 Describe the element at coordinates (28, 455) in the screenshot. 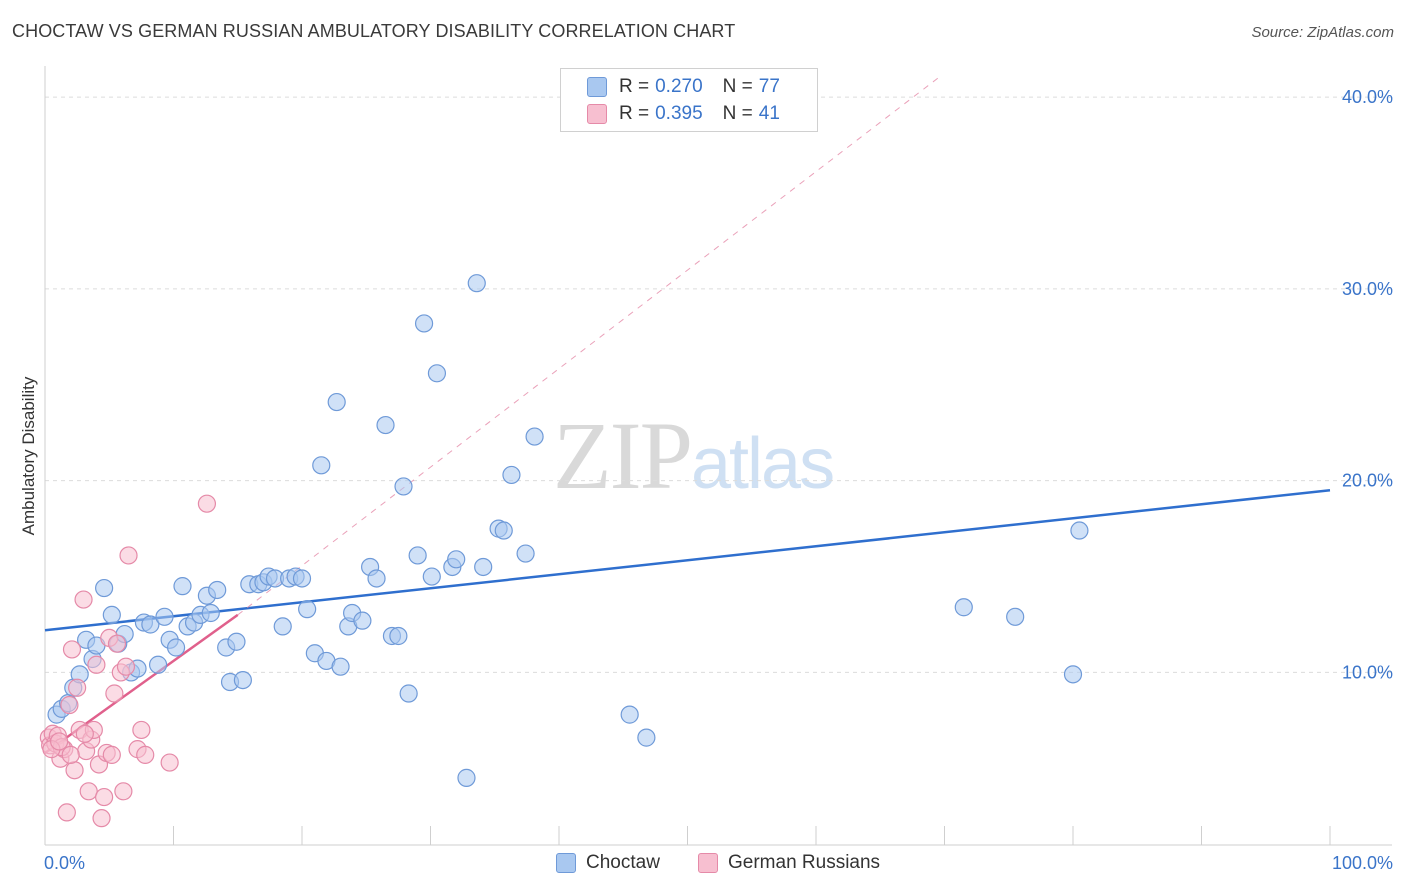

I see `y-axis-label: Ambulatory Disability` at that location.